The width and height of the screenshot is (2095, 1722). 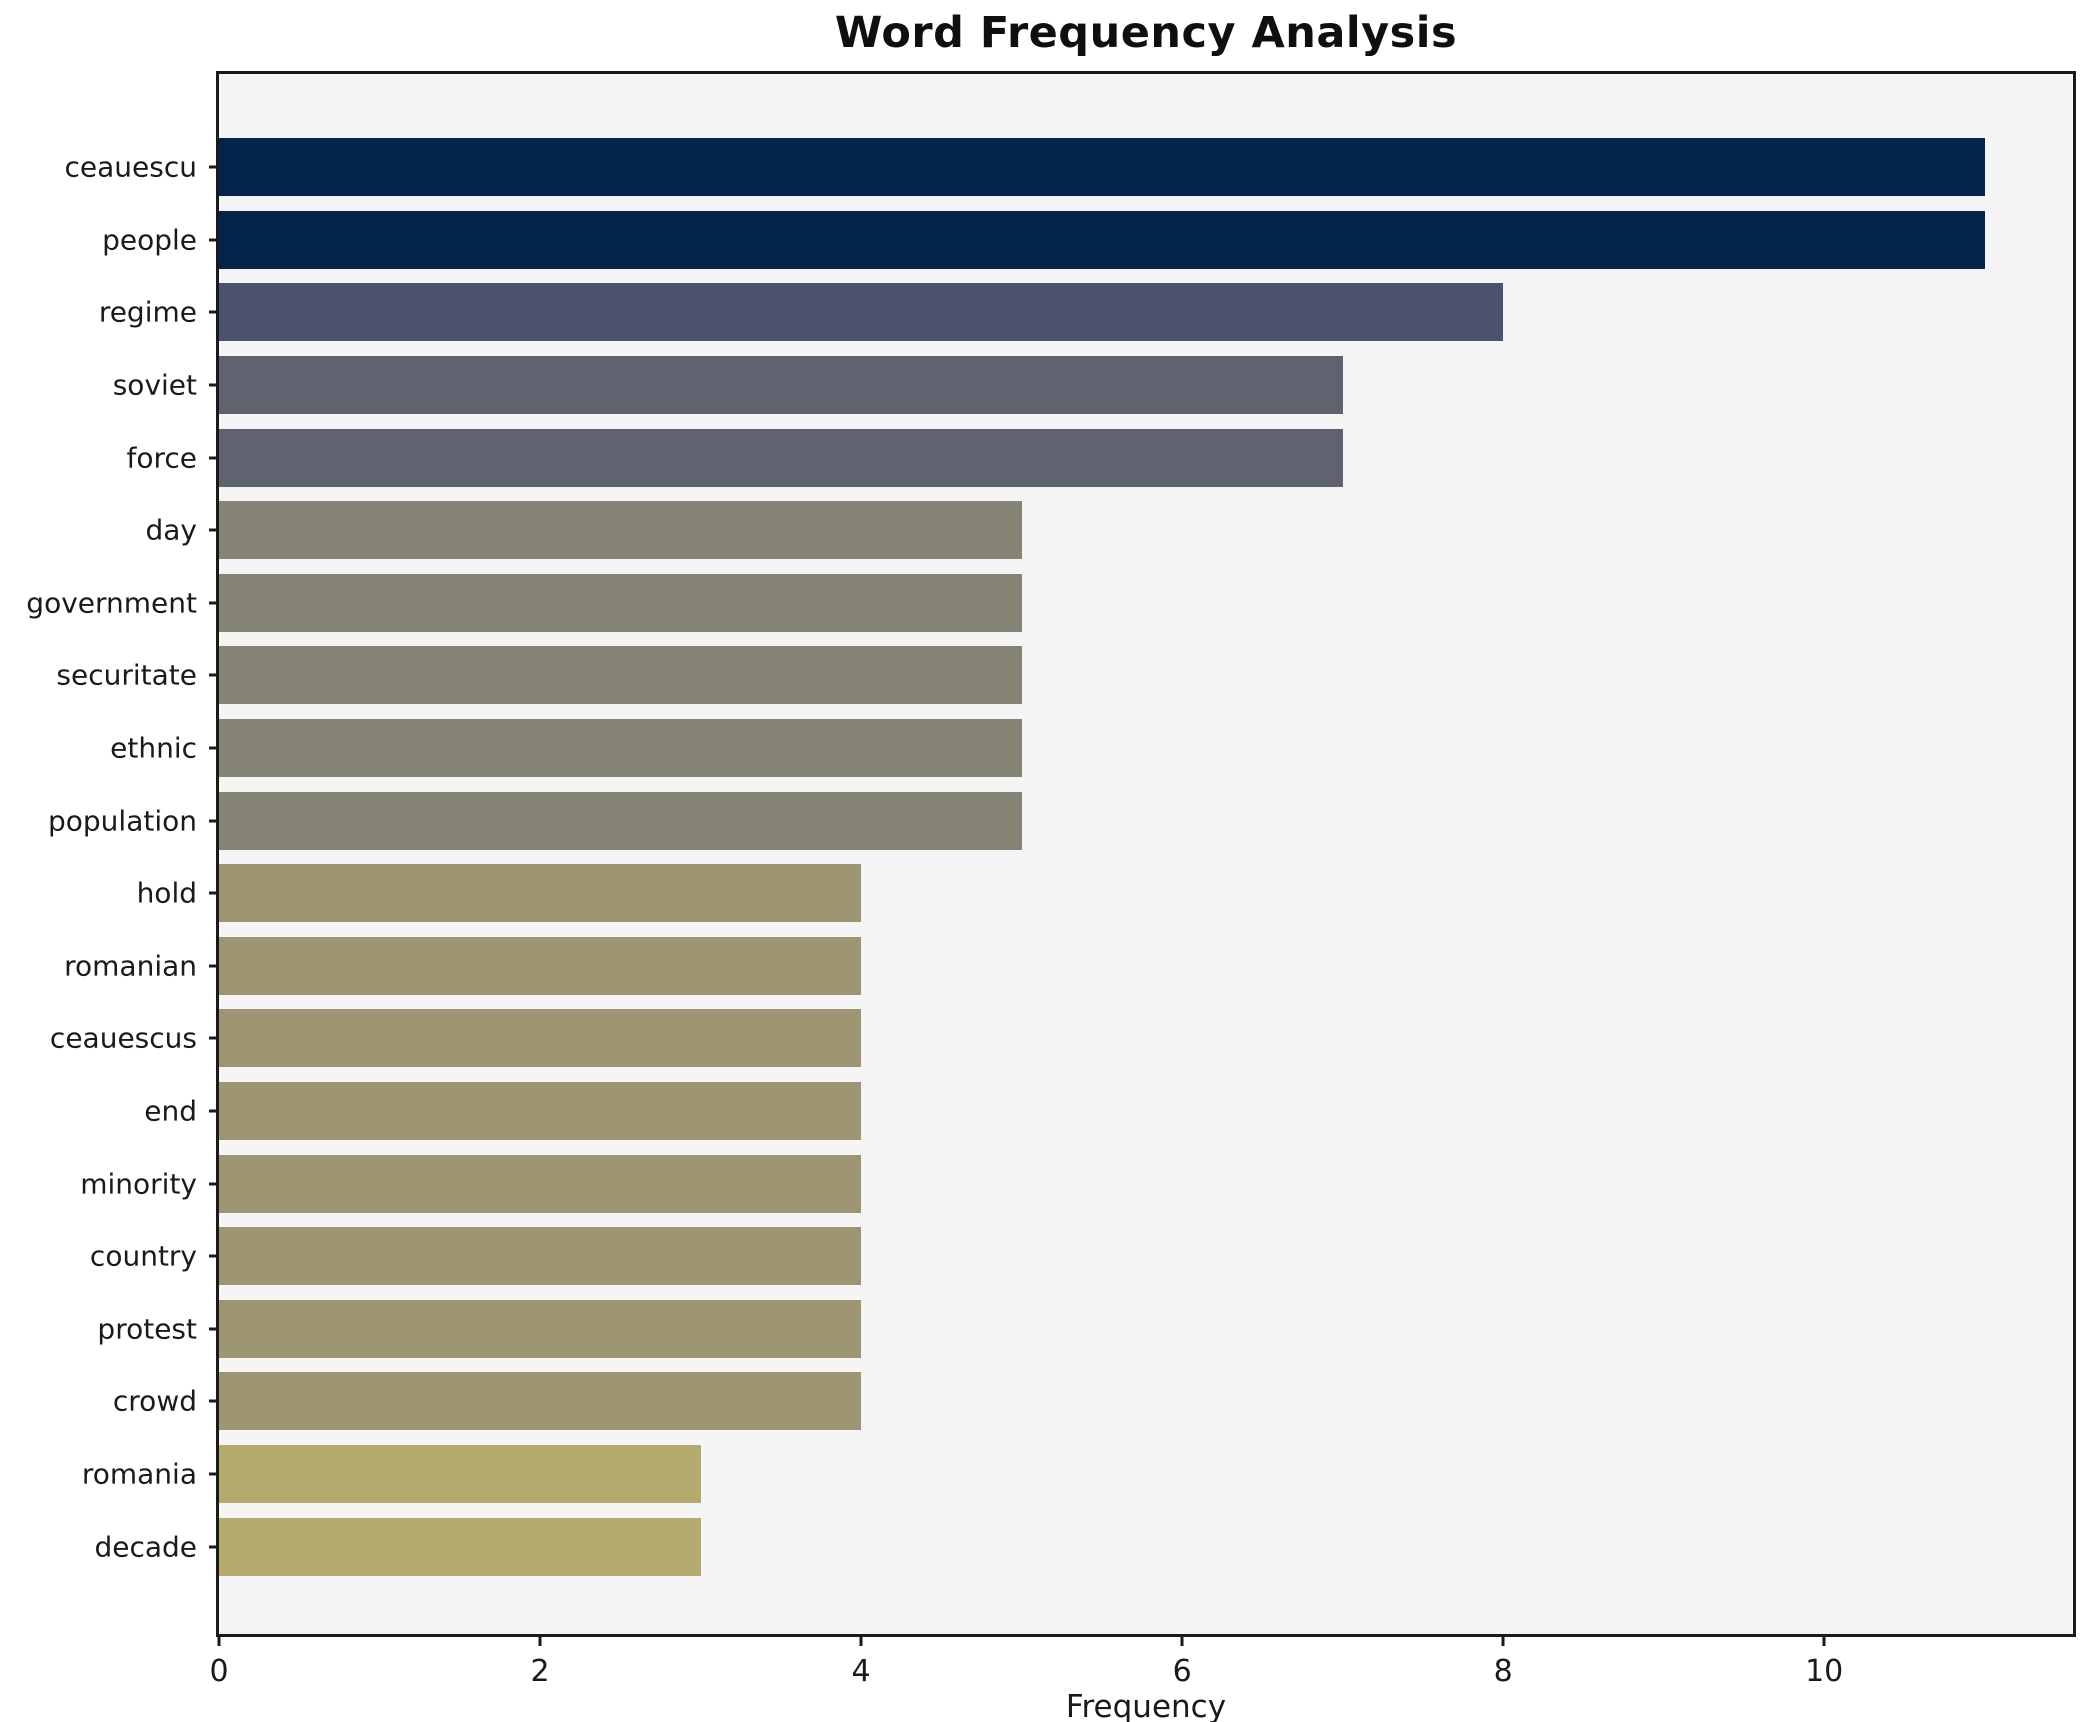 What do you see at coordinates (153, 748) in the screenshot?
I see `y-axis-category-label: ethnic` at bounding box center [153, 748].